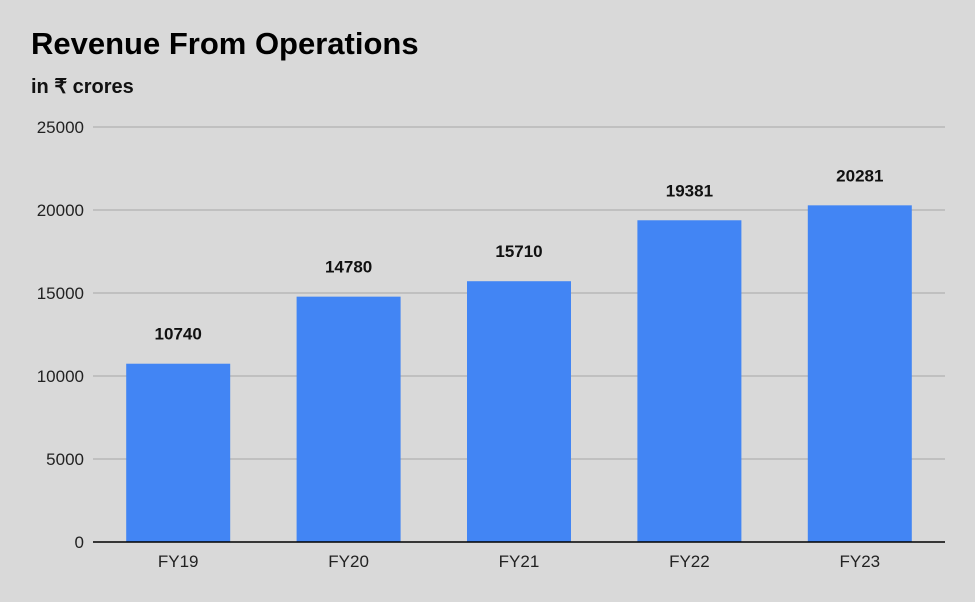  What do you see at coordinates (79, 542) in the screenshot?
I see `y-tick-label: 0` at bounding box center [79, 542].